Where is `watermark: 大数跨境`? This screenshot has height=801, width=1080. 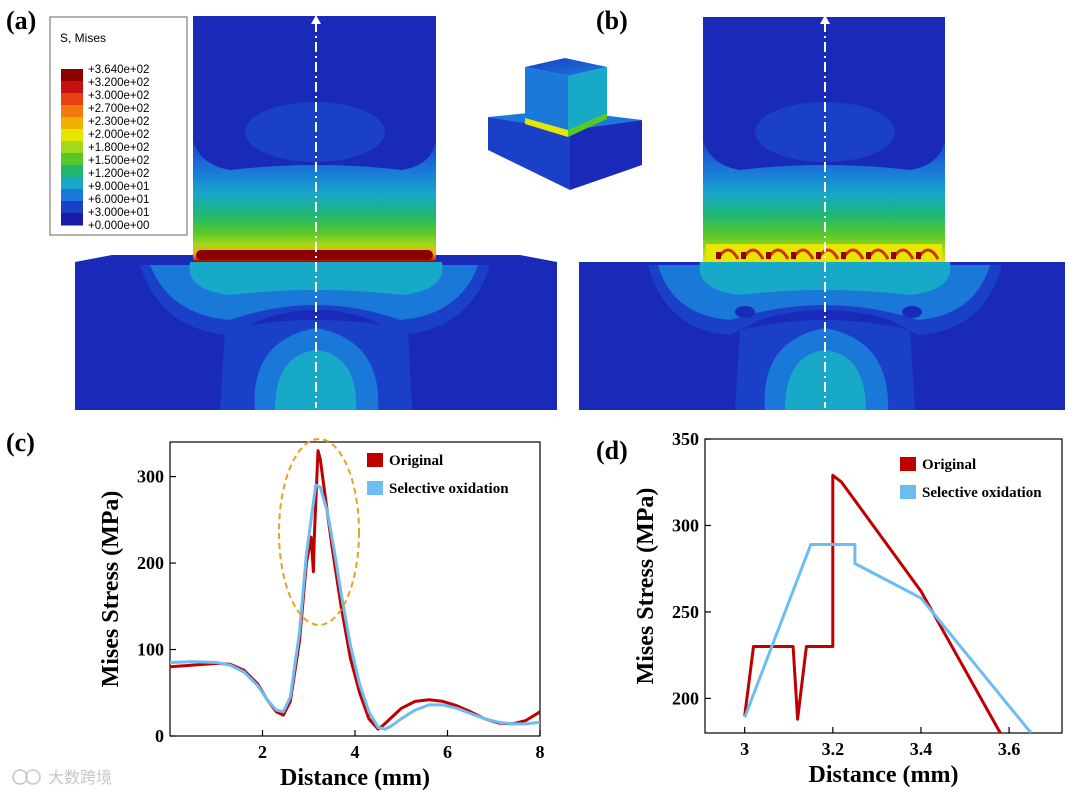 watermark: 大数跨境 is located at coordinates (62, 777).